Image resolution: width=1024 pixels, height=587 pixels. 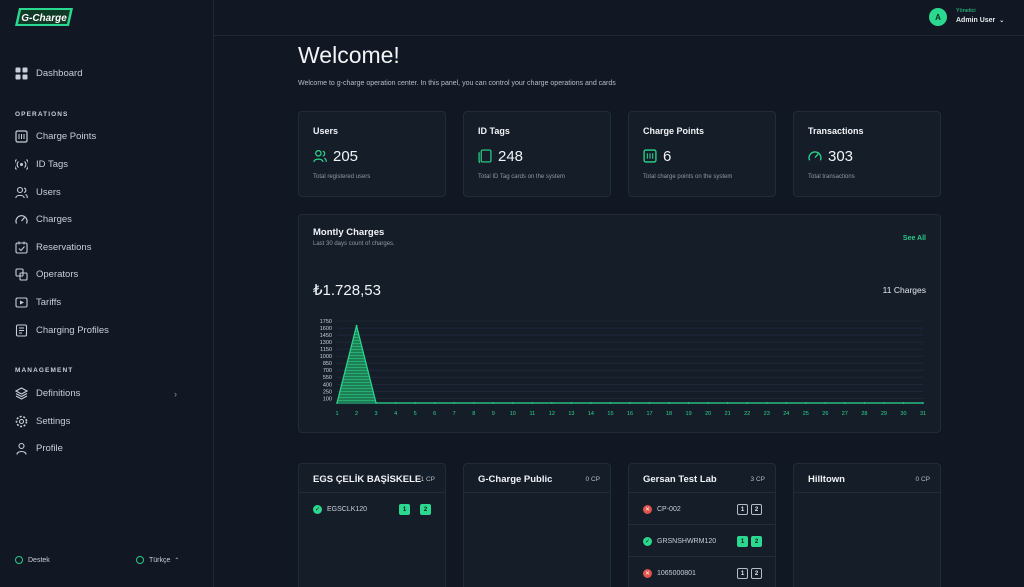 What do you see at coordinates (708, 414) in the screenshot?
I see `x-tick-label: 20` at bounding box center [708, 414].